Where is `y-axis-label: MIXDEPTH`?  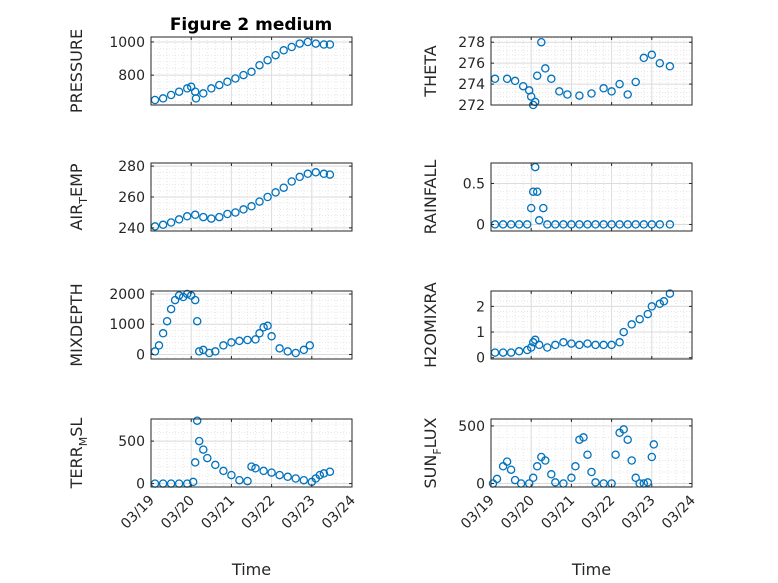 y-axis-label: MIXDEPTH is located at coordinates (76, 324).